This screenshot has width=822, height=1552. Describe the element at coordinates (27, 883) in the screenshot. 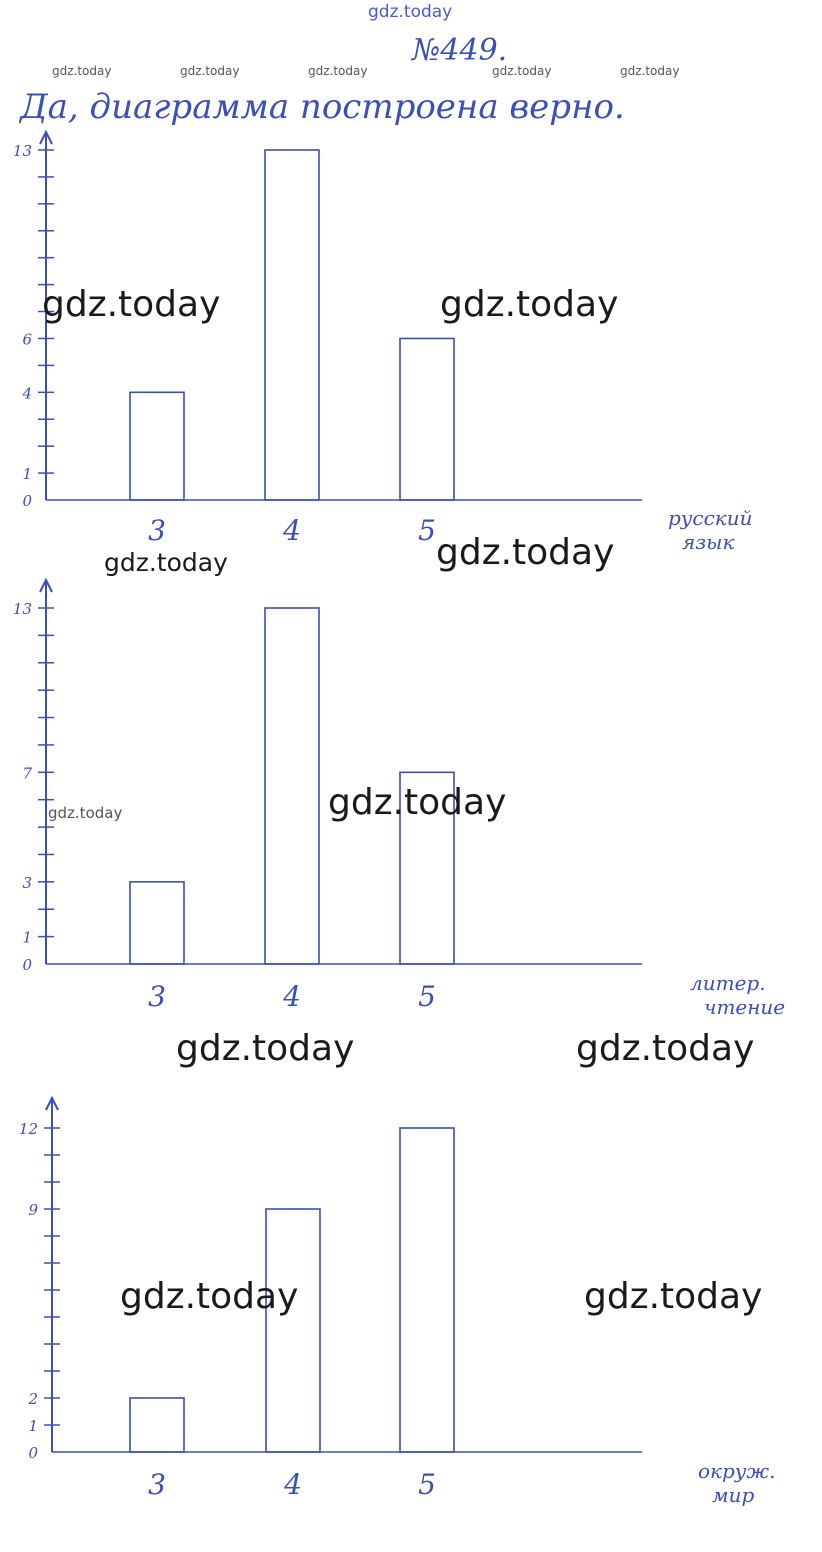

I see `y-tick-label: 3` at that location.